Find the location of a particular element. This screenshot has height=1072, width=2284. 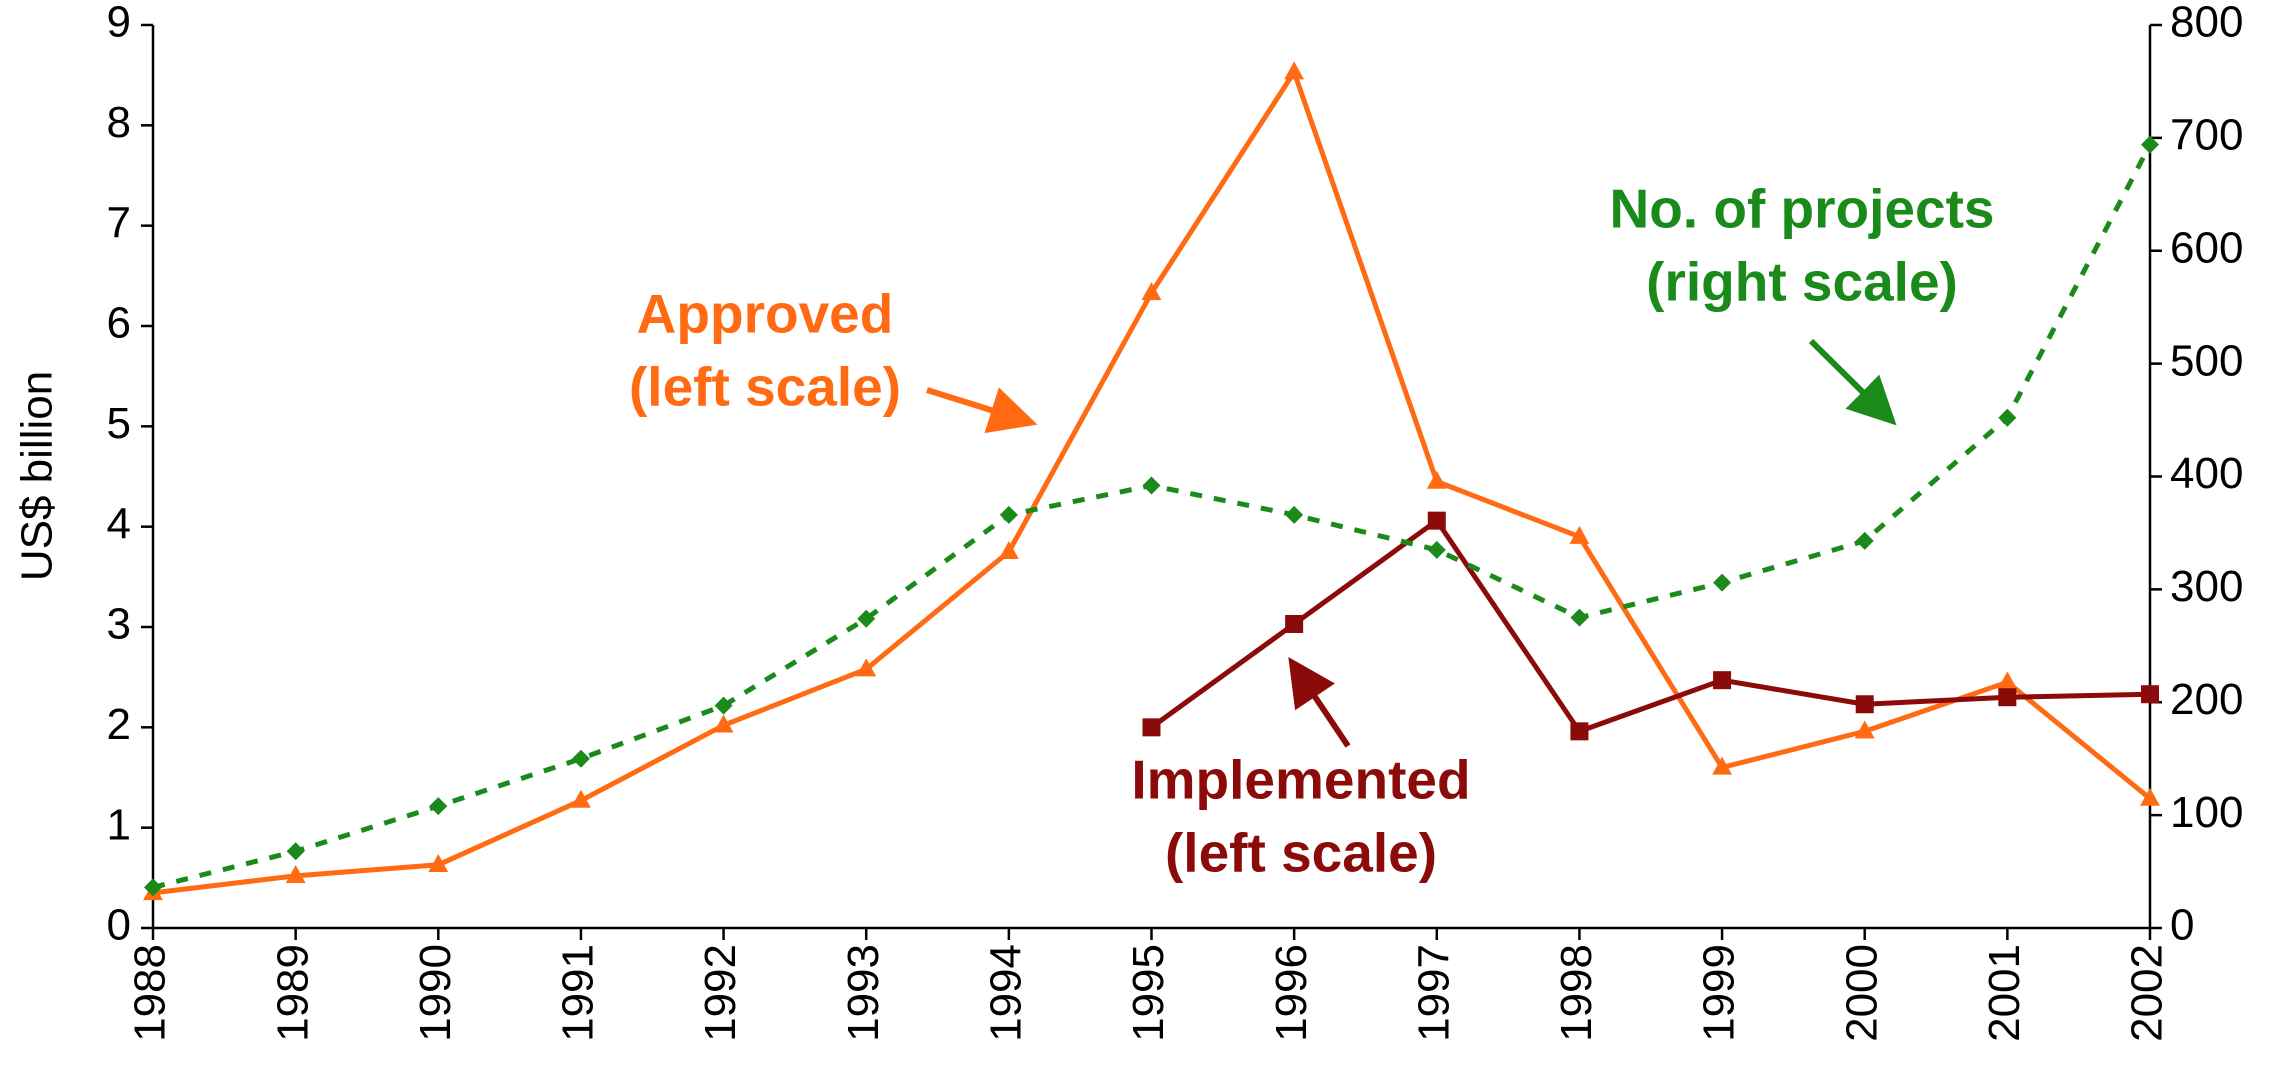

y2-tick-label: 100 is located at coordinates (2206, 812).